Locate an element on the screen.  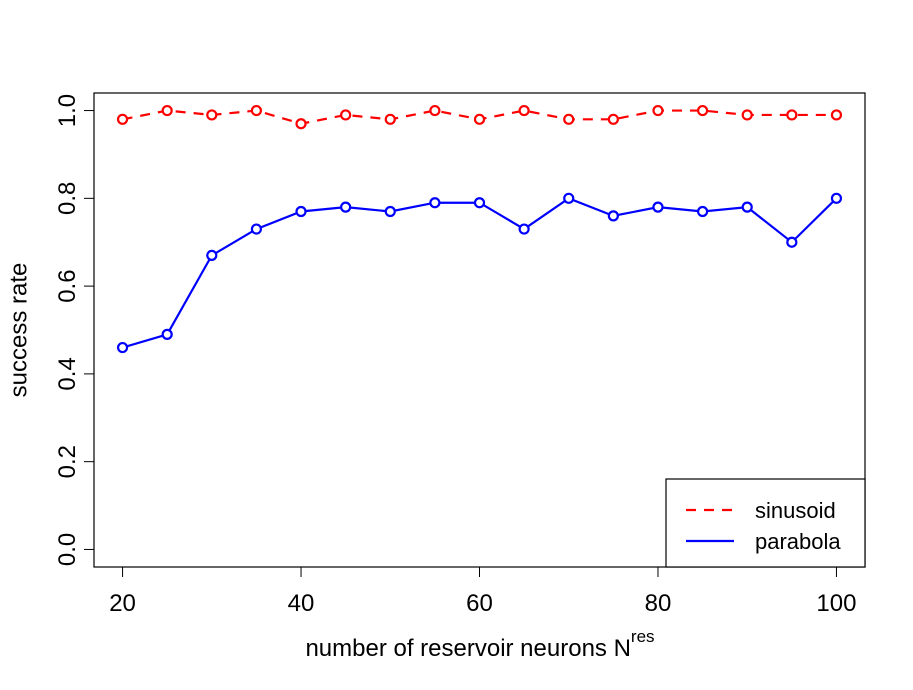
x-axis-title-sup: res is located at coordinates (643, 636).